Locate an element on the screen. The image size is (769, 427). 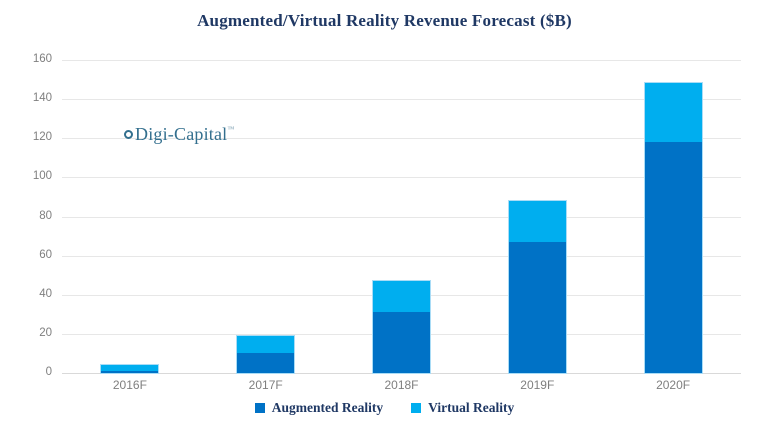
segment-2019F-virtual-reality is located at coordinates (537, 221).